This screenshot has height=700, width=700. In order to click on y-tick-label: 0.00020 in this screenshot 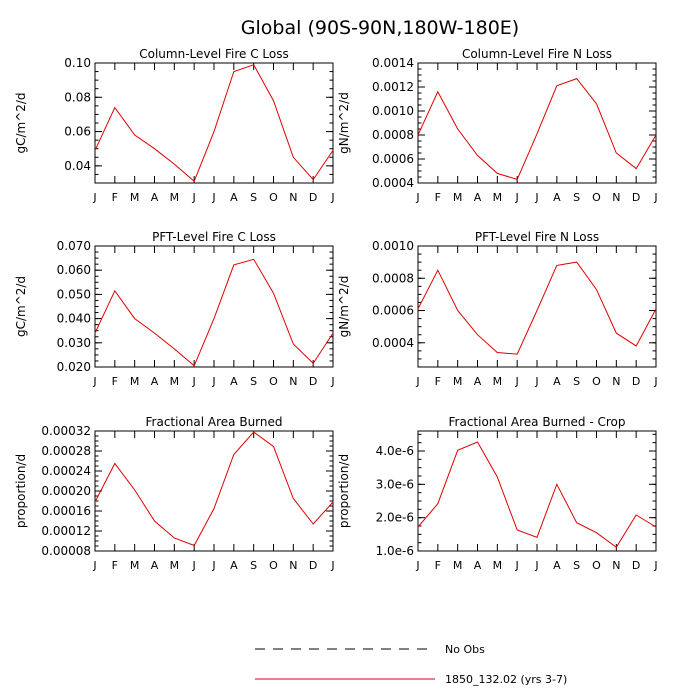, I will do `click(66, 491)`.